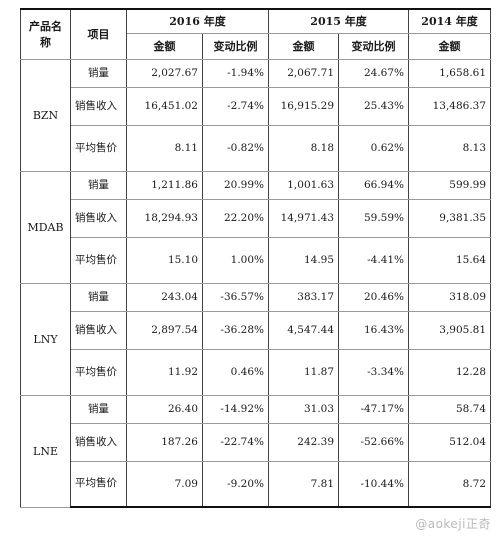 The image size is (499, 536). What do you see at coordinates (98, 34) in the screenshot?
I see `header-item: 项目` at bounding box center [98, 34].